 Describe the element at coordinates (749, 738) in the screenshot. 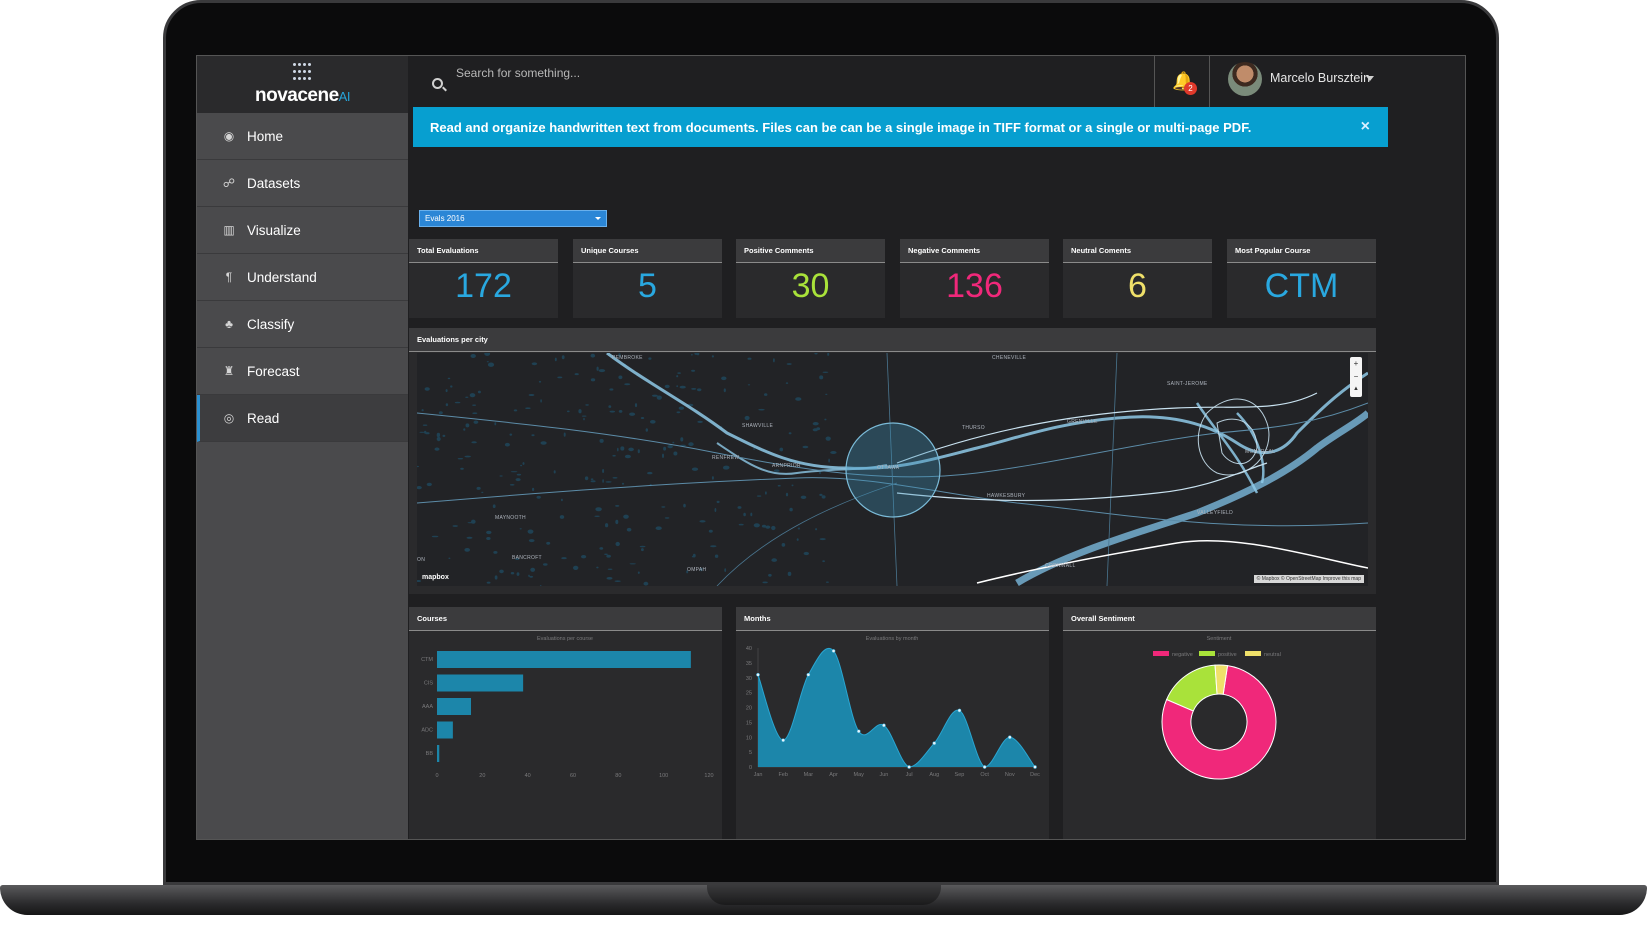

I see `tick-label: 10` at that location.